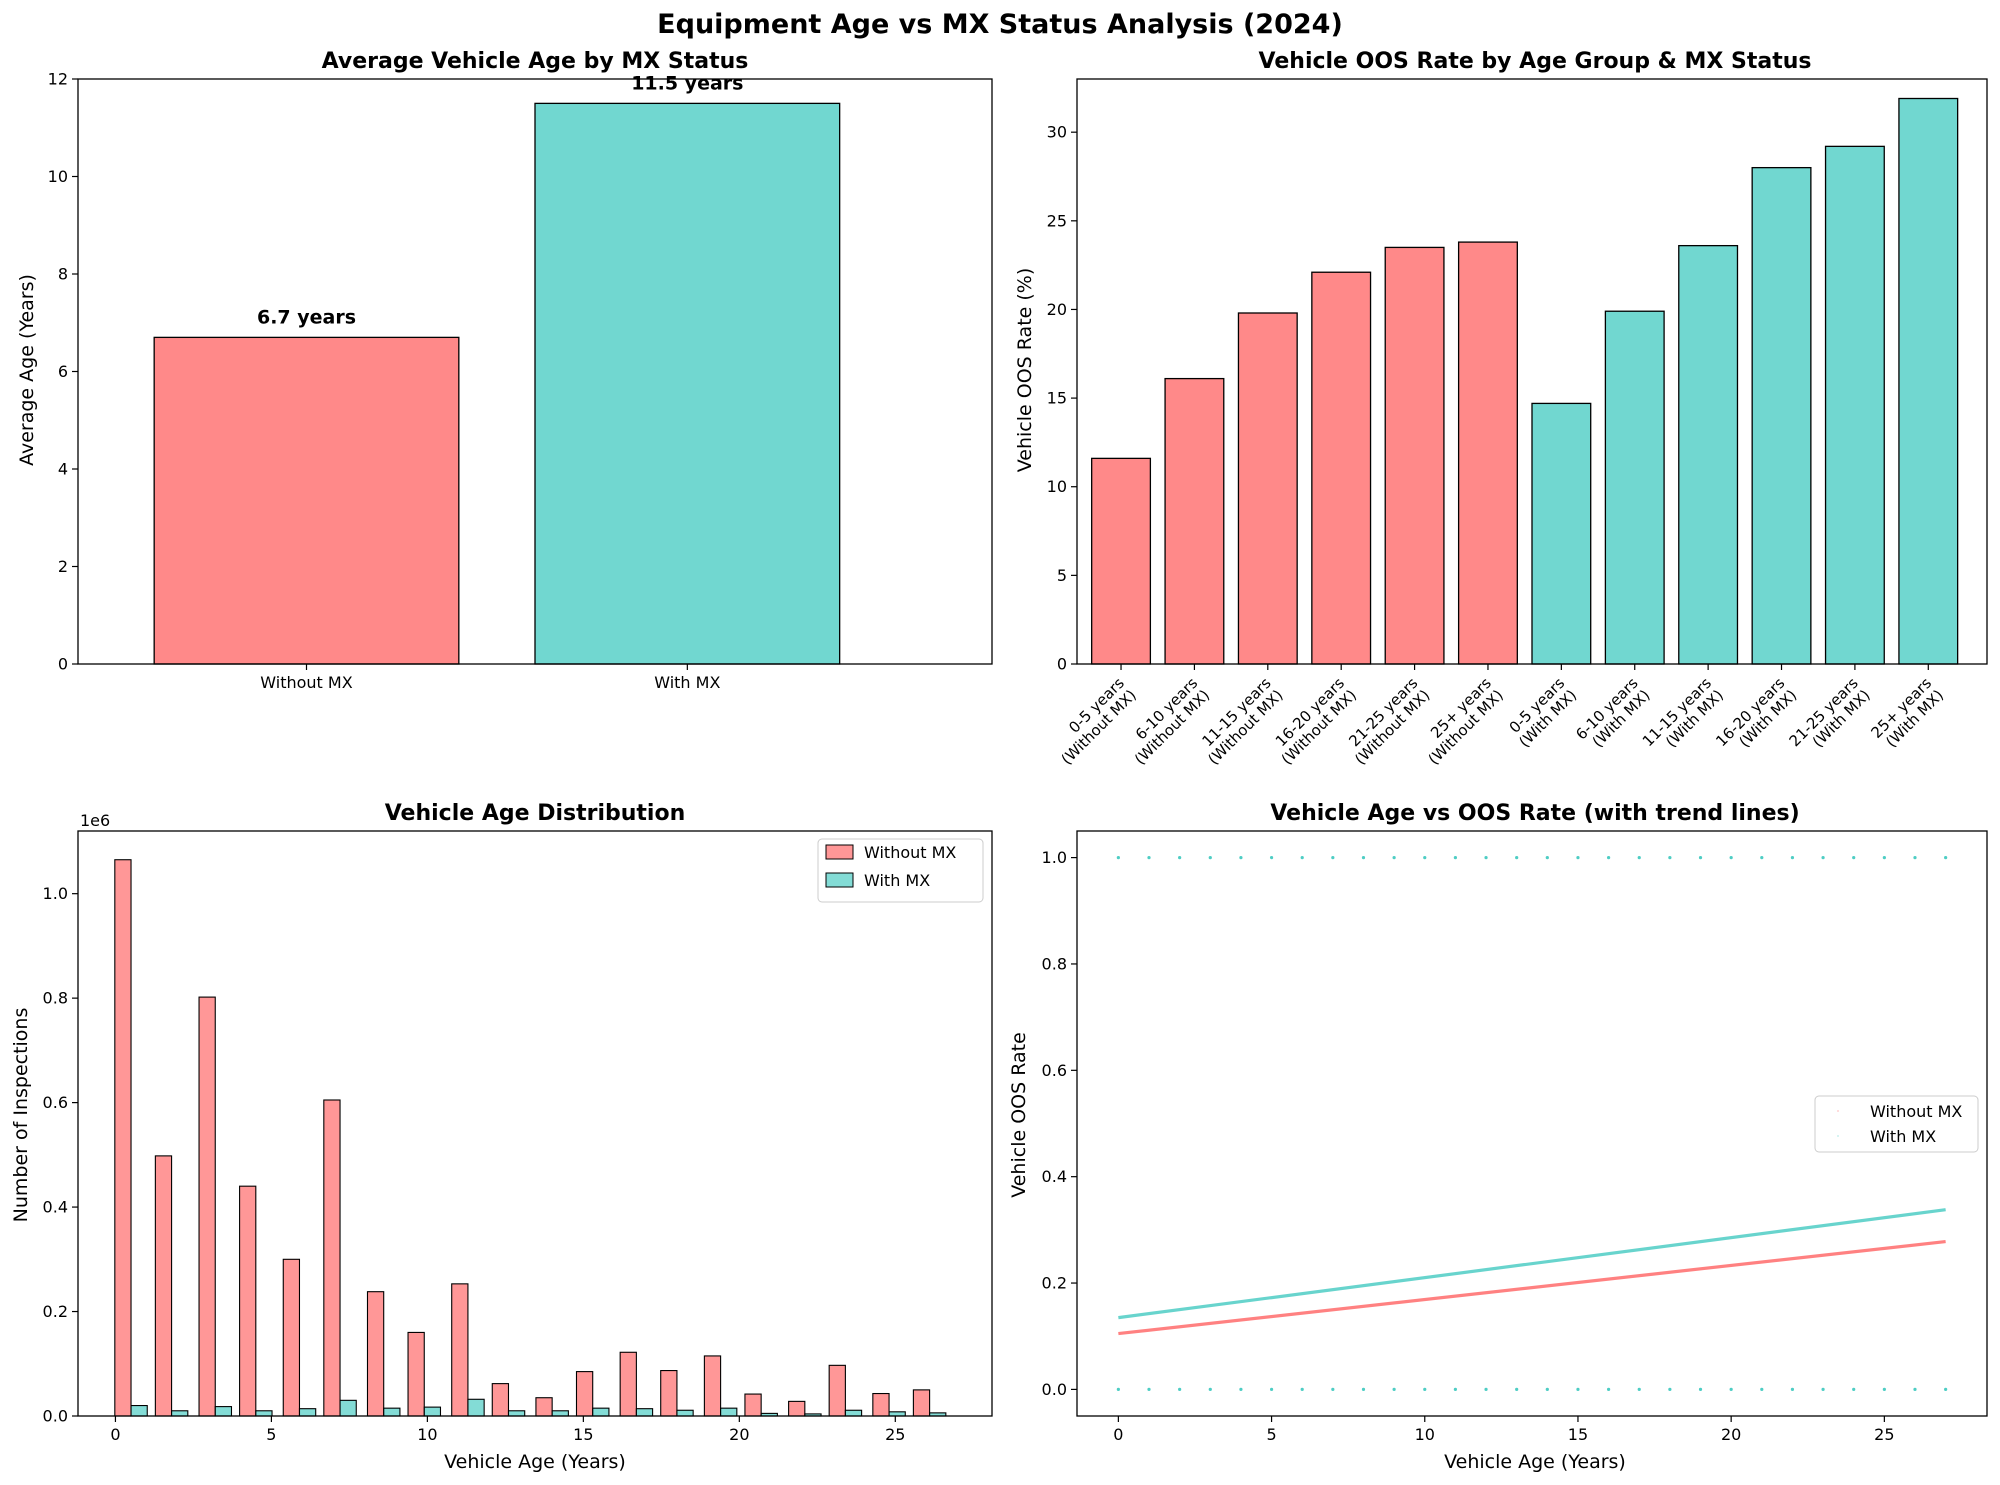  Describe the element at coordinates (55, 998) in the screenshot. I see `age-distribution-y-tick-label: 0.8` at that location.